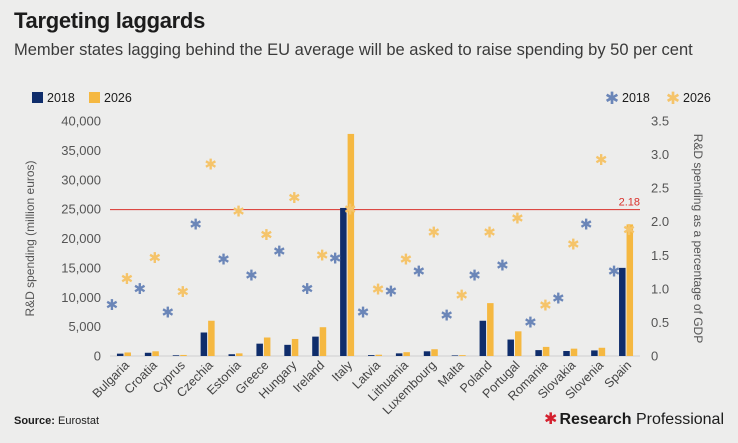 The height and width of the screenshot is (443, 738). What do you see at coordinates (660, 121) in the screenshot?
I see `y-tick-right: 3.5` at bounding box center [660, 121].